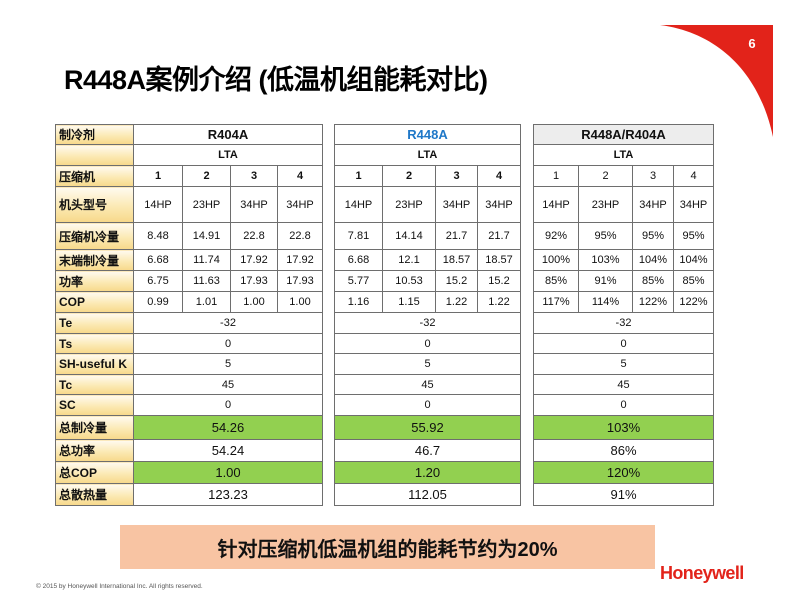 The height and width of the screenshot is (595, 800). Describe the element at coordinates (94, 155) in the screenshot. I see `label-blank` at that location.